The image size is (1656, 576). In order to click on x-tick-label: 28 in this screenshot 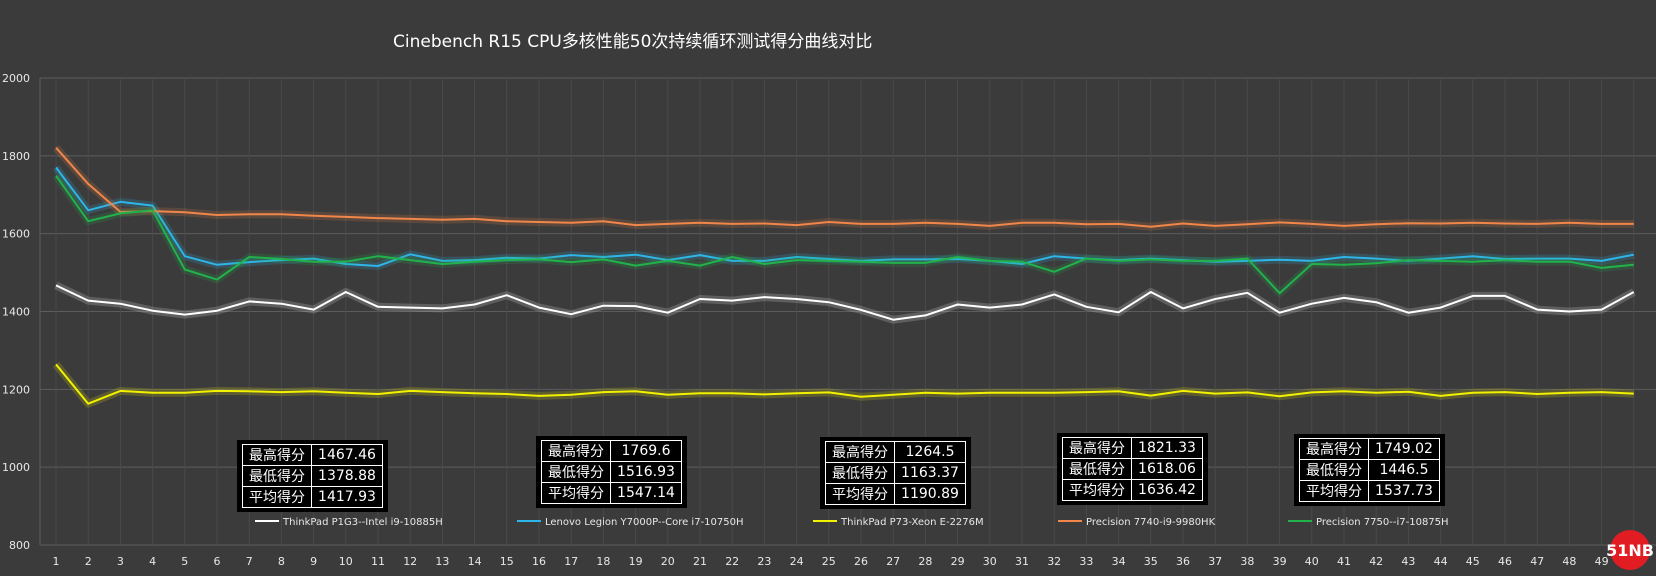, I will do `click(925, 561)`.